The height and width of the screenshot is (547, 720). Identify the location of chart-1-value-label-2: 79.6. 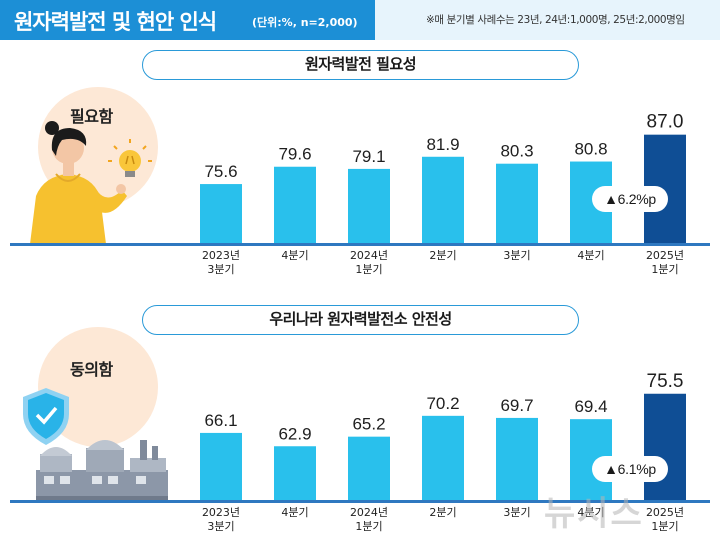
(294, 154).